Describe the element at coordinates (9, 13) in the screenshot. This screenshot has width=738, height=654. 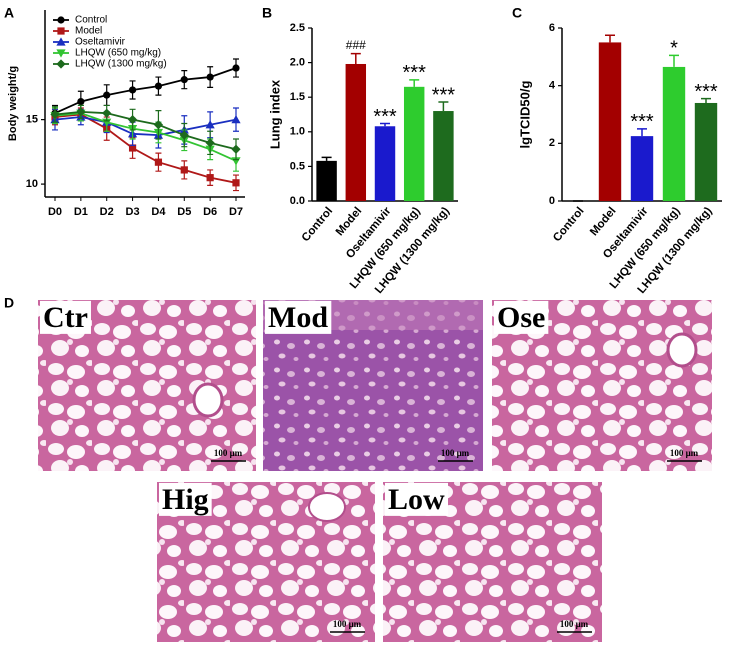
I see `panel-label: A` at that location.